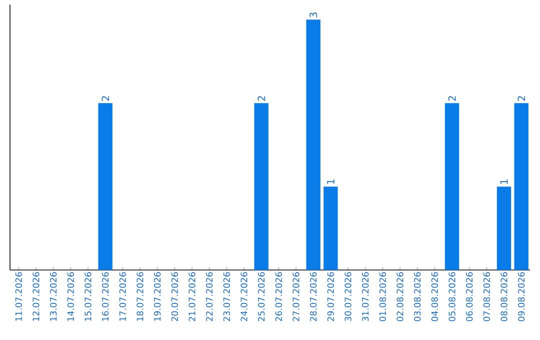 Image resolution: width=540 pixels, height=340 pixels. Describe the element at coordinates (348, 297) in the screenshot. I see `x-tick-label: 30.07.2026` at that location.